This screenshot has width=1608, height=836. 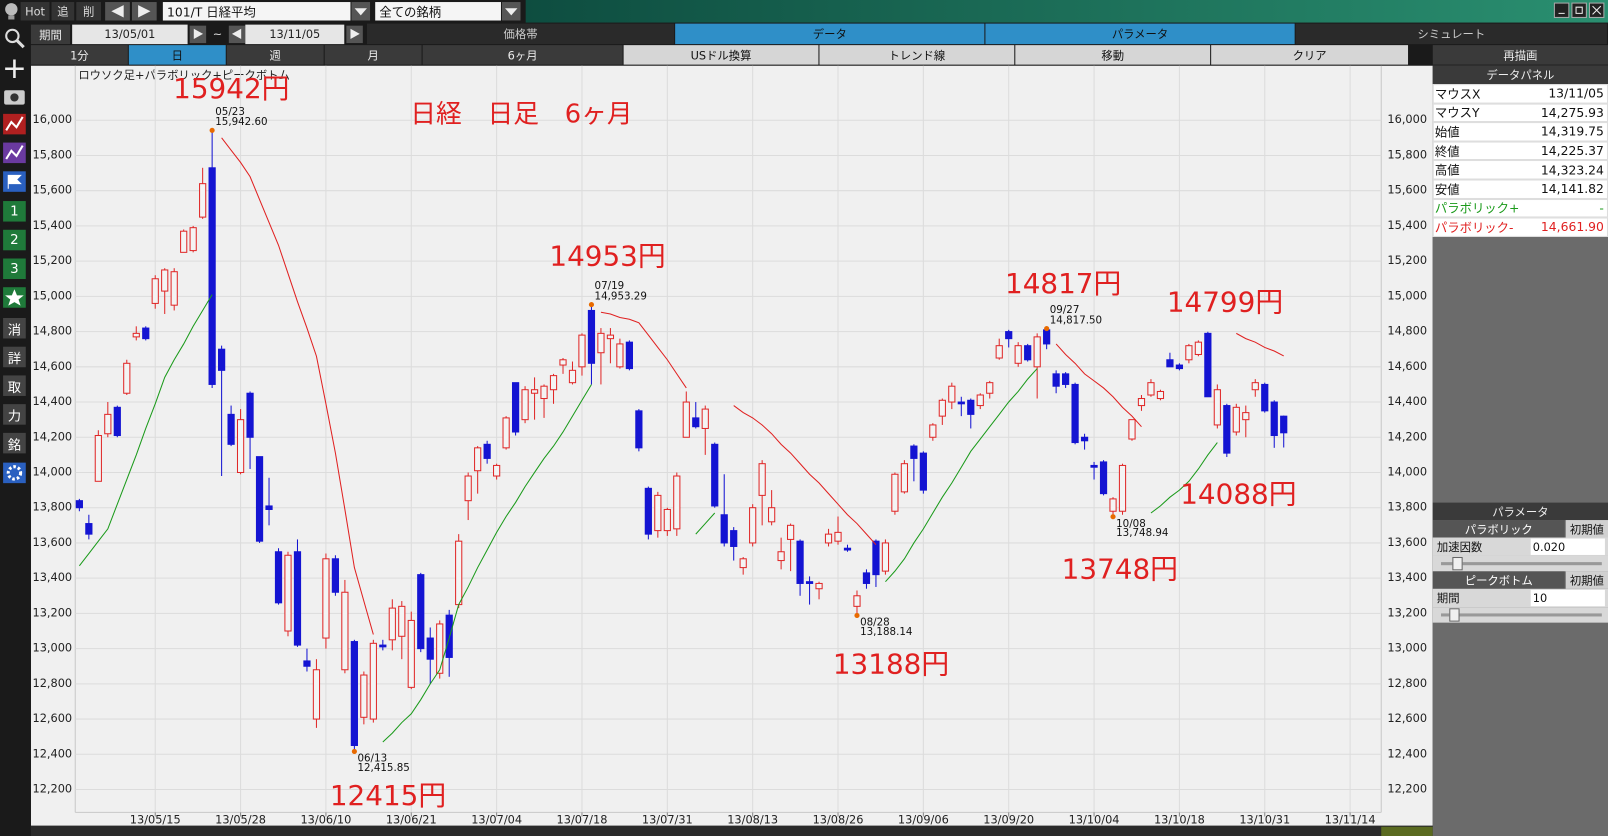 What do you see at coordinates (1407, 753) in the screenshot?
I see `y-tick-label: 12,400` at bounding box center [1407, 753].